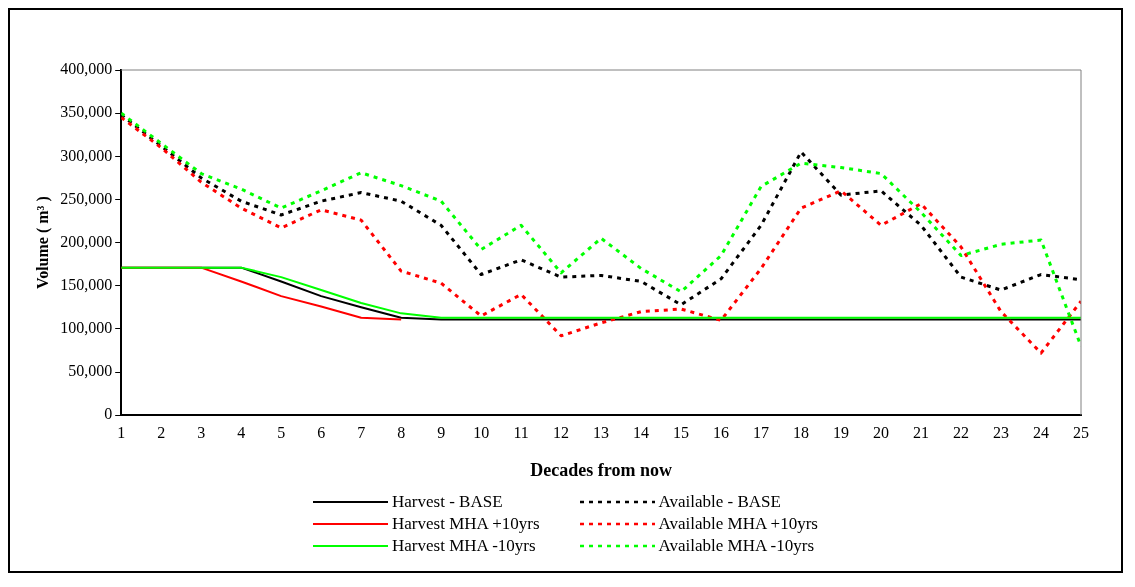 The width and height of the screenshot is (1135, 587). Describe the element at coordinates (601, 469) in the screenshot. I see `x-axis-title: Decades from now` at that location.